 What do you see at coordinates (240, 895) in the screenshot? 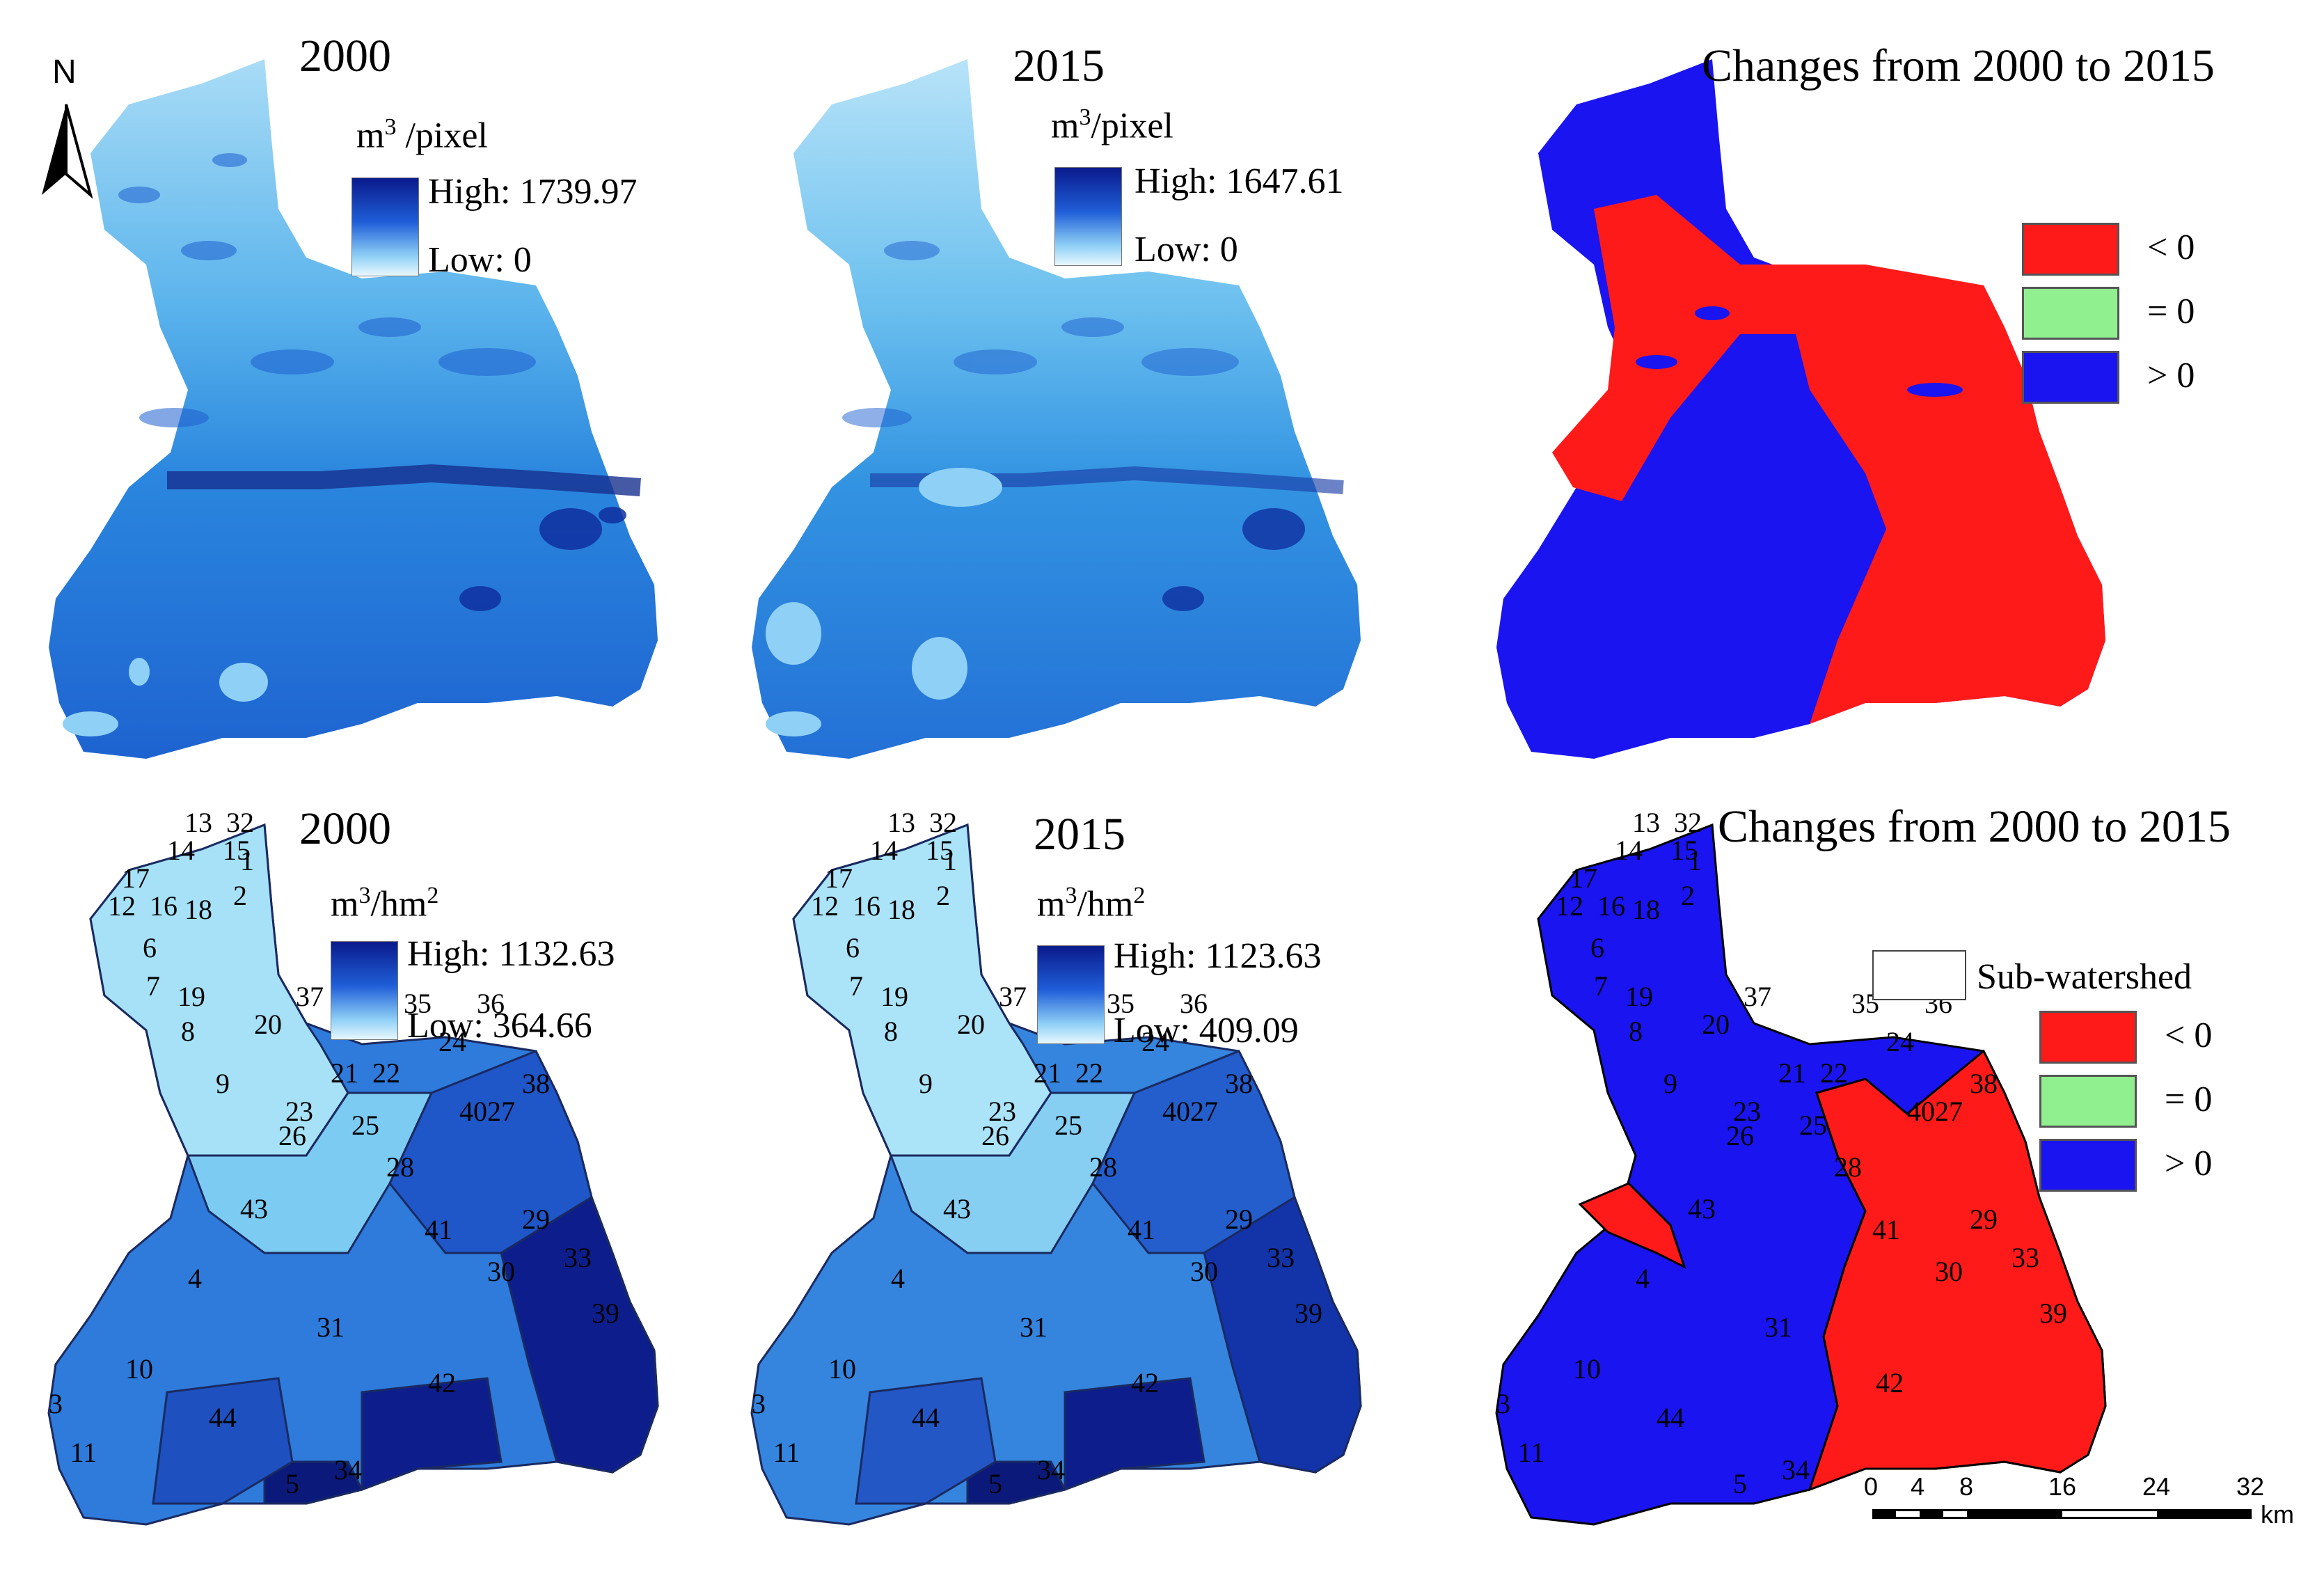
I see `subwatershed-label-2: 2` at bounding box center [240, 895].